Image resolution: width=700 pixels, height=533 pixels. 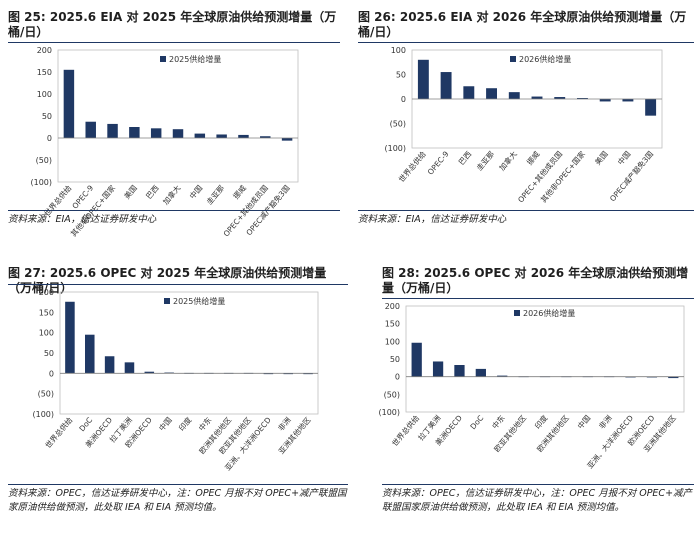 What do you see at coordinates (171, 194) in the screenshot?
I see `category-label: 加拿大` at bounding box center [171, 194].